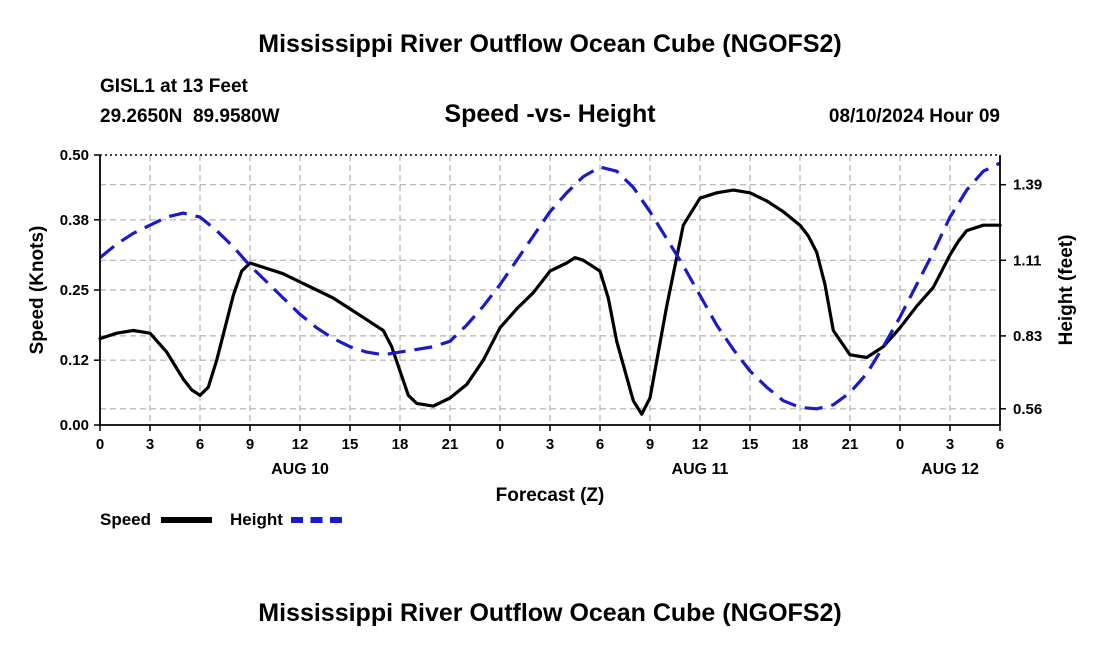  I want to click on forecast-datetime: 08/10/2024 Hour 09, so click(914, 116).